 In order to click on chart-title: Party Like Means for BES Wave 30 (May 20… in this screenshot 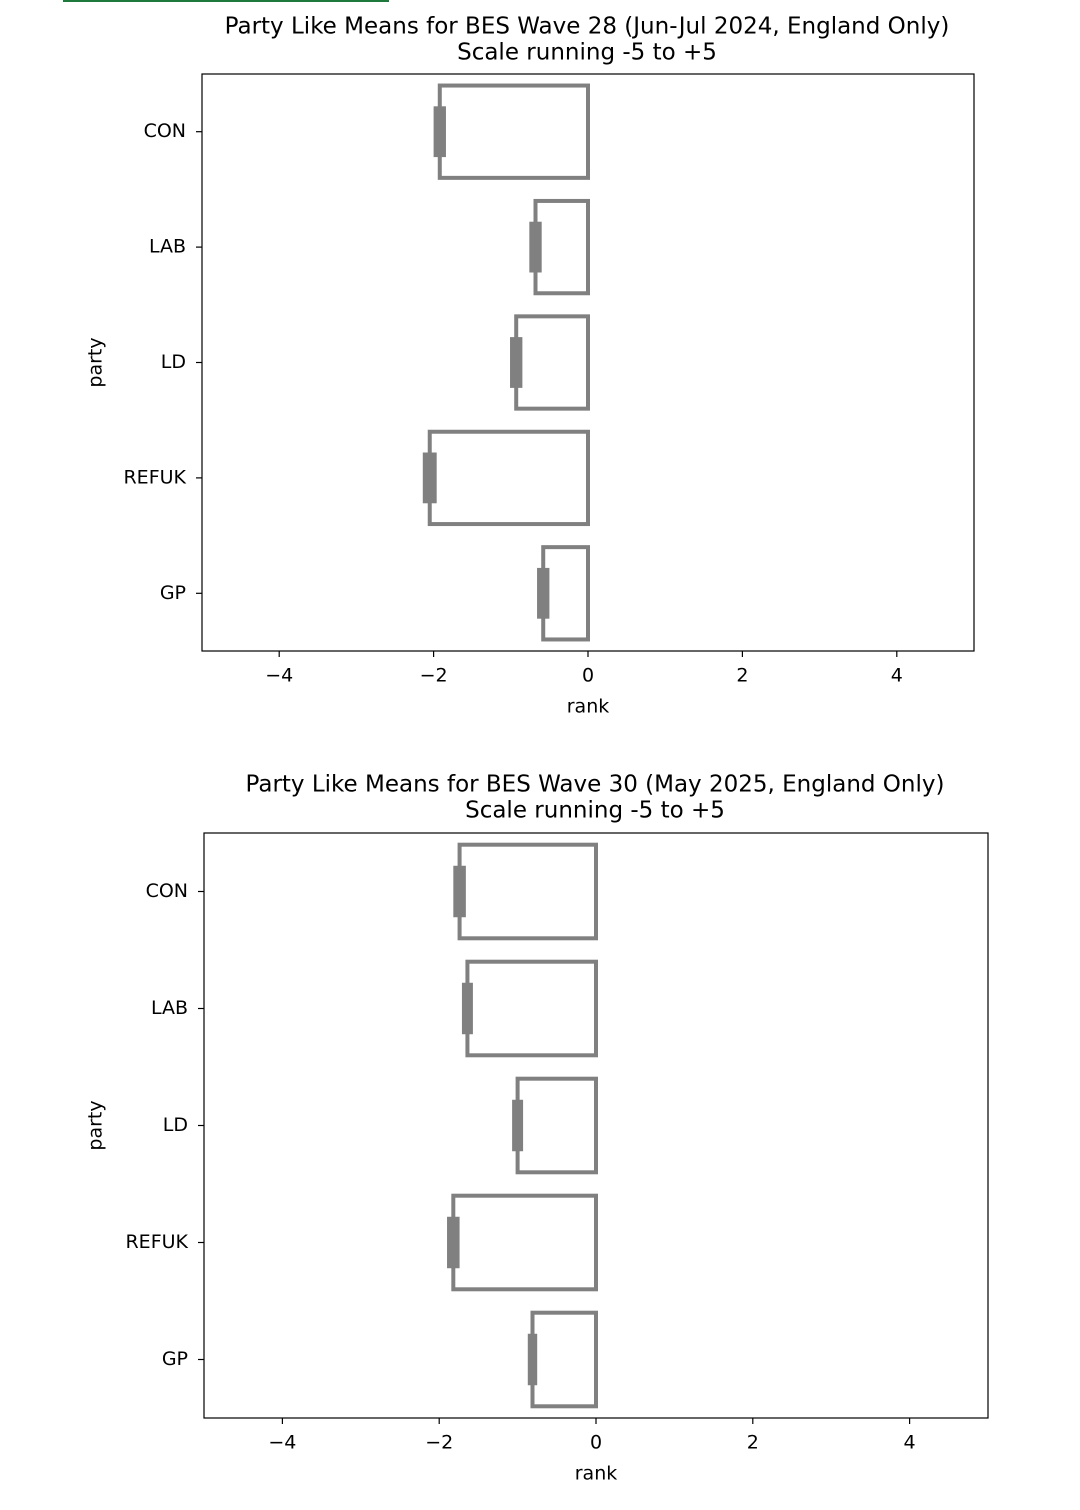, I will do `click(595, 785)`.